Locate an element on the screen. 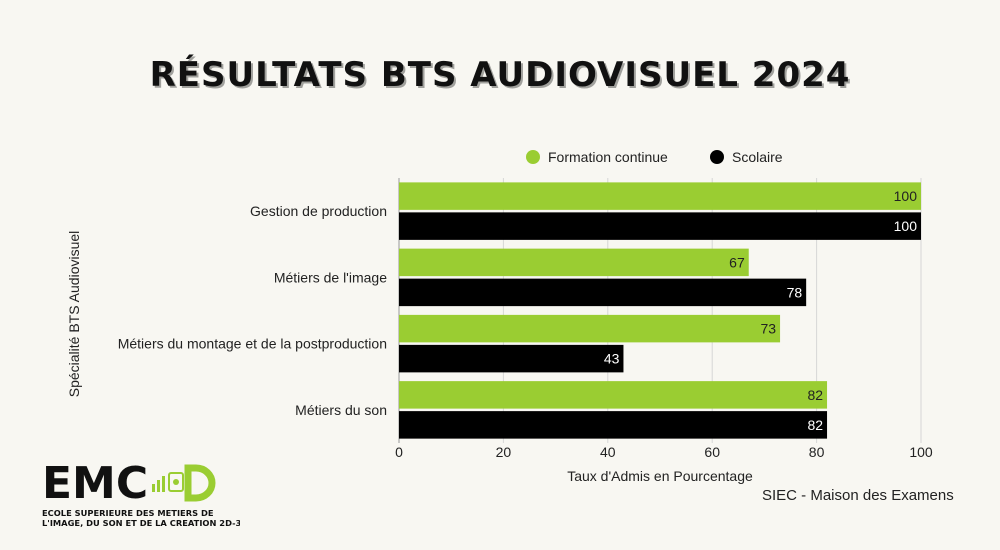 The height and width of the screenshot is (550, 1000). x-tick-labels: 0 20 40 60 80 100 is located at coordinates (664, 452).